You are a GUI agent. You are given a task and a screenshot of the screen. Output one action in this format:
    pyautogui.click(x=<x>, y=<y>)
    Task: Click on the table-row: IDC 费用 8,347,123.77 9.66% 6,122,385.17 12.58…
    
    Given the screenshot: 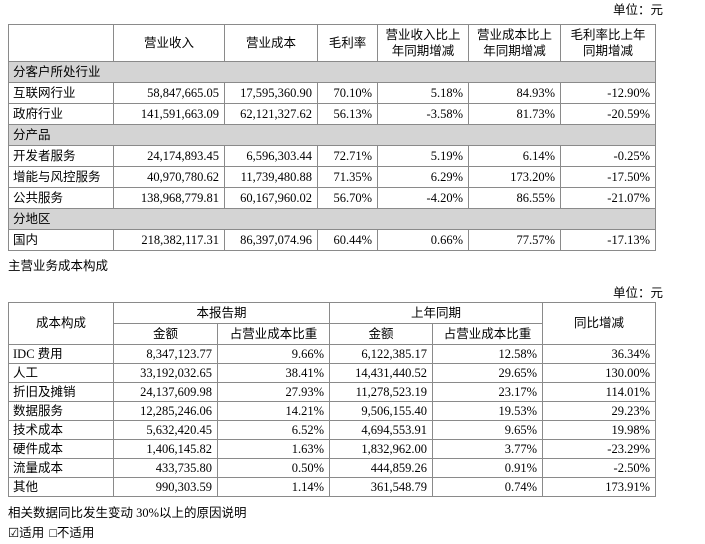 What is the action you would take?
    pyautogui.click(x=332, y=354)
    